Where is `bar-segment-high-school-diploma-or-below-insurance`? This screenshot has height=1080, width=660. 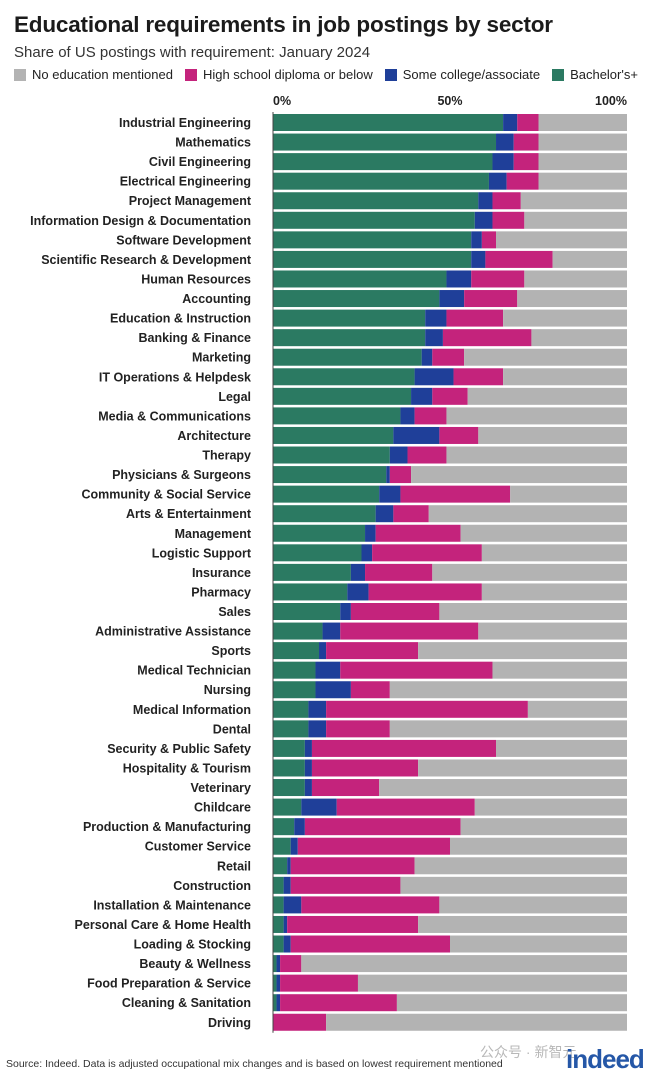
bar-segment-high-school-diploma-or-below-insurance is located at coordinates (399, 572).